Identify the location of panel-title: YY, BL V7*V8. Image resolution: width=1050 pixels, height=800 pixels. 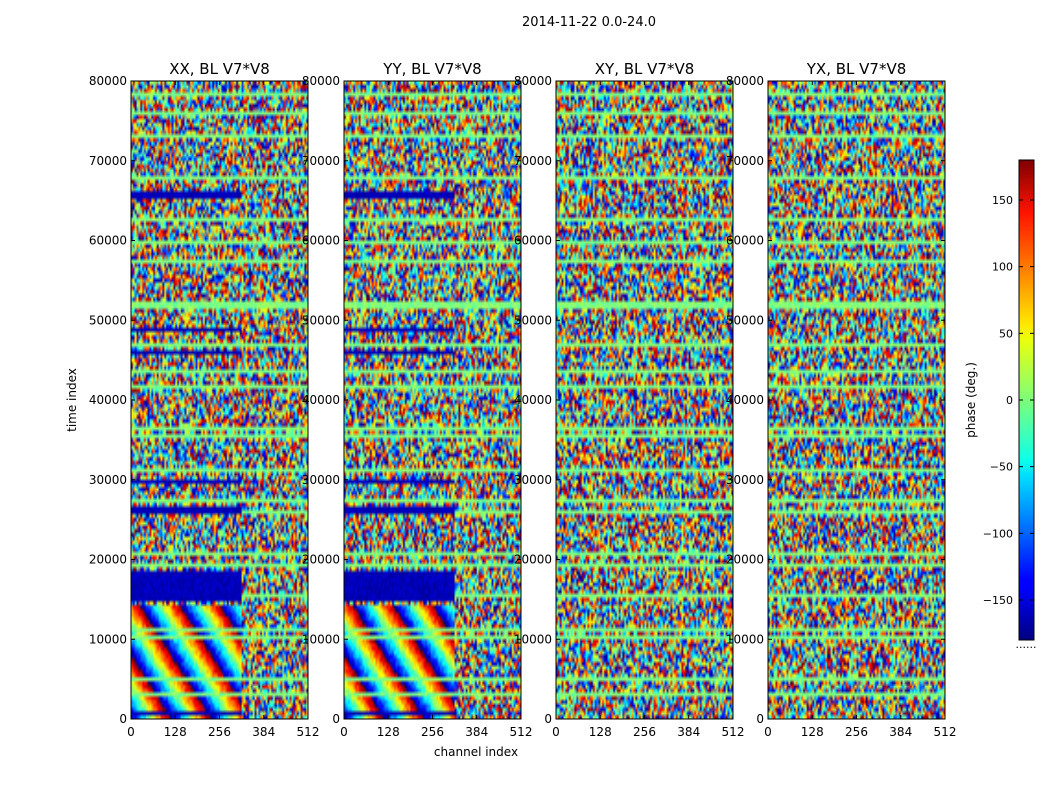
(431, 69).